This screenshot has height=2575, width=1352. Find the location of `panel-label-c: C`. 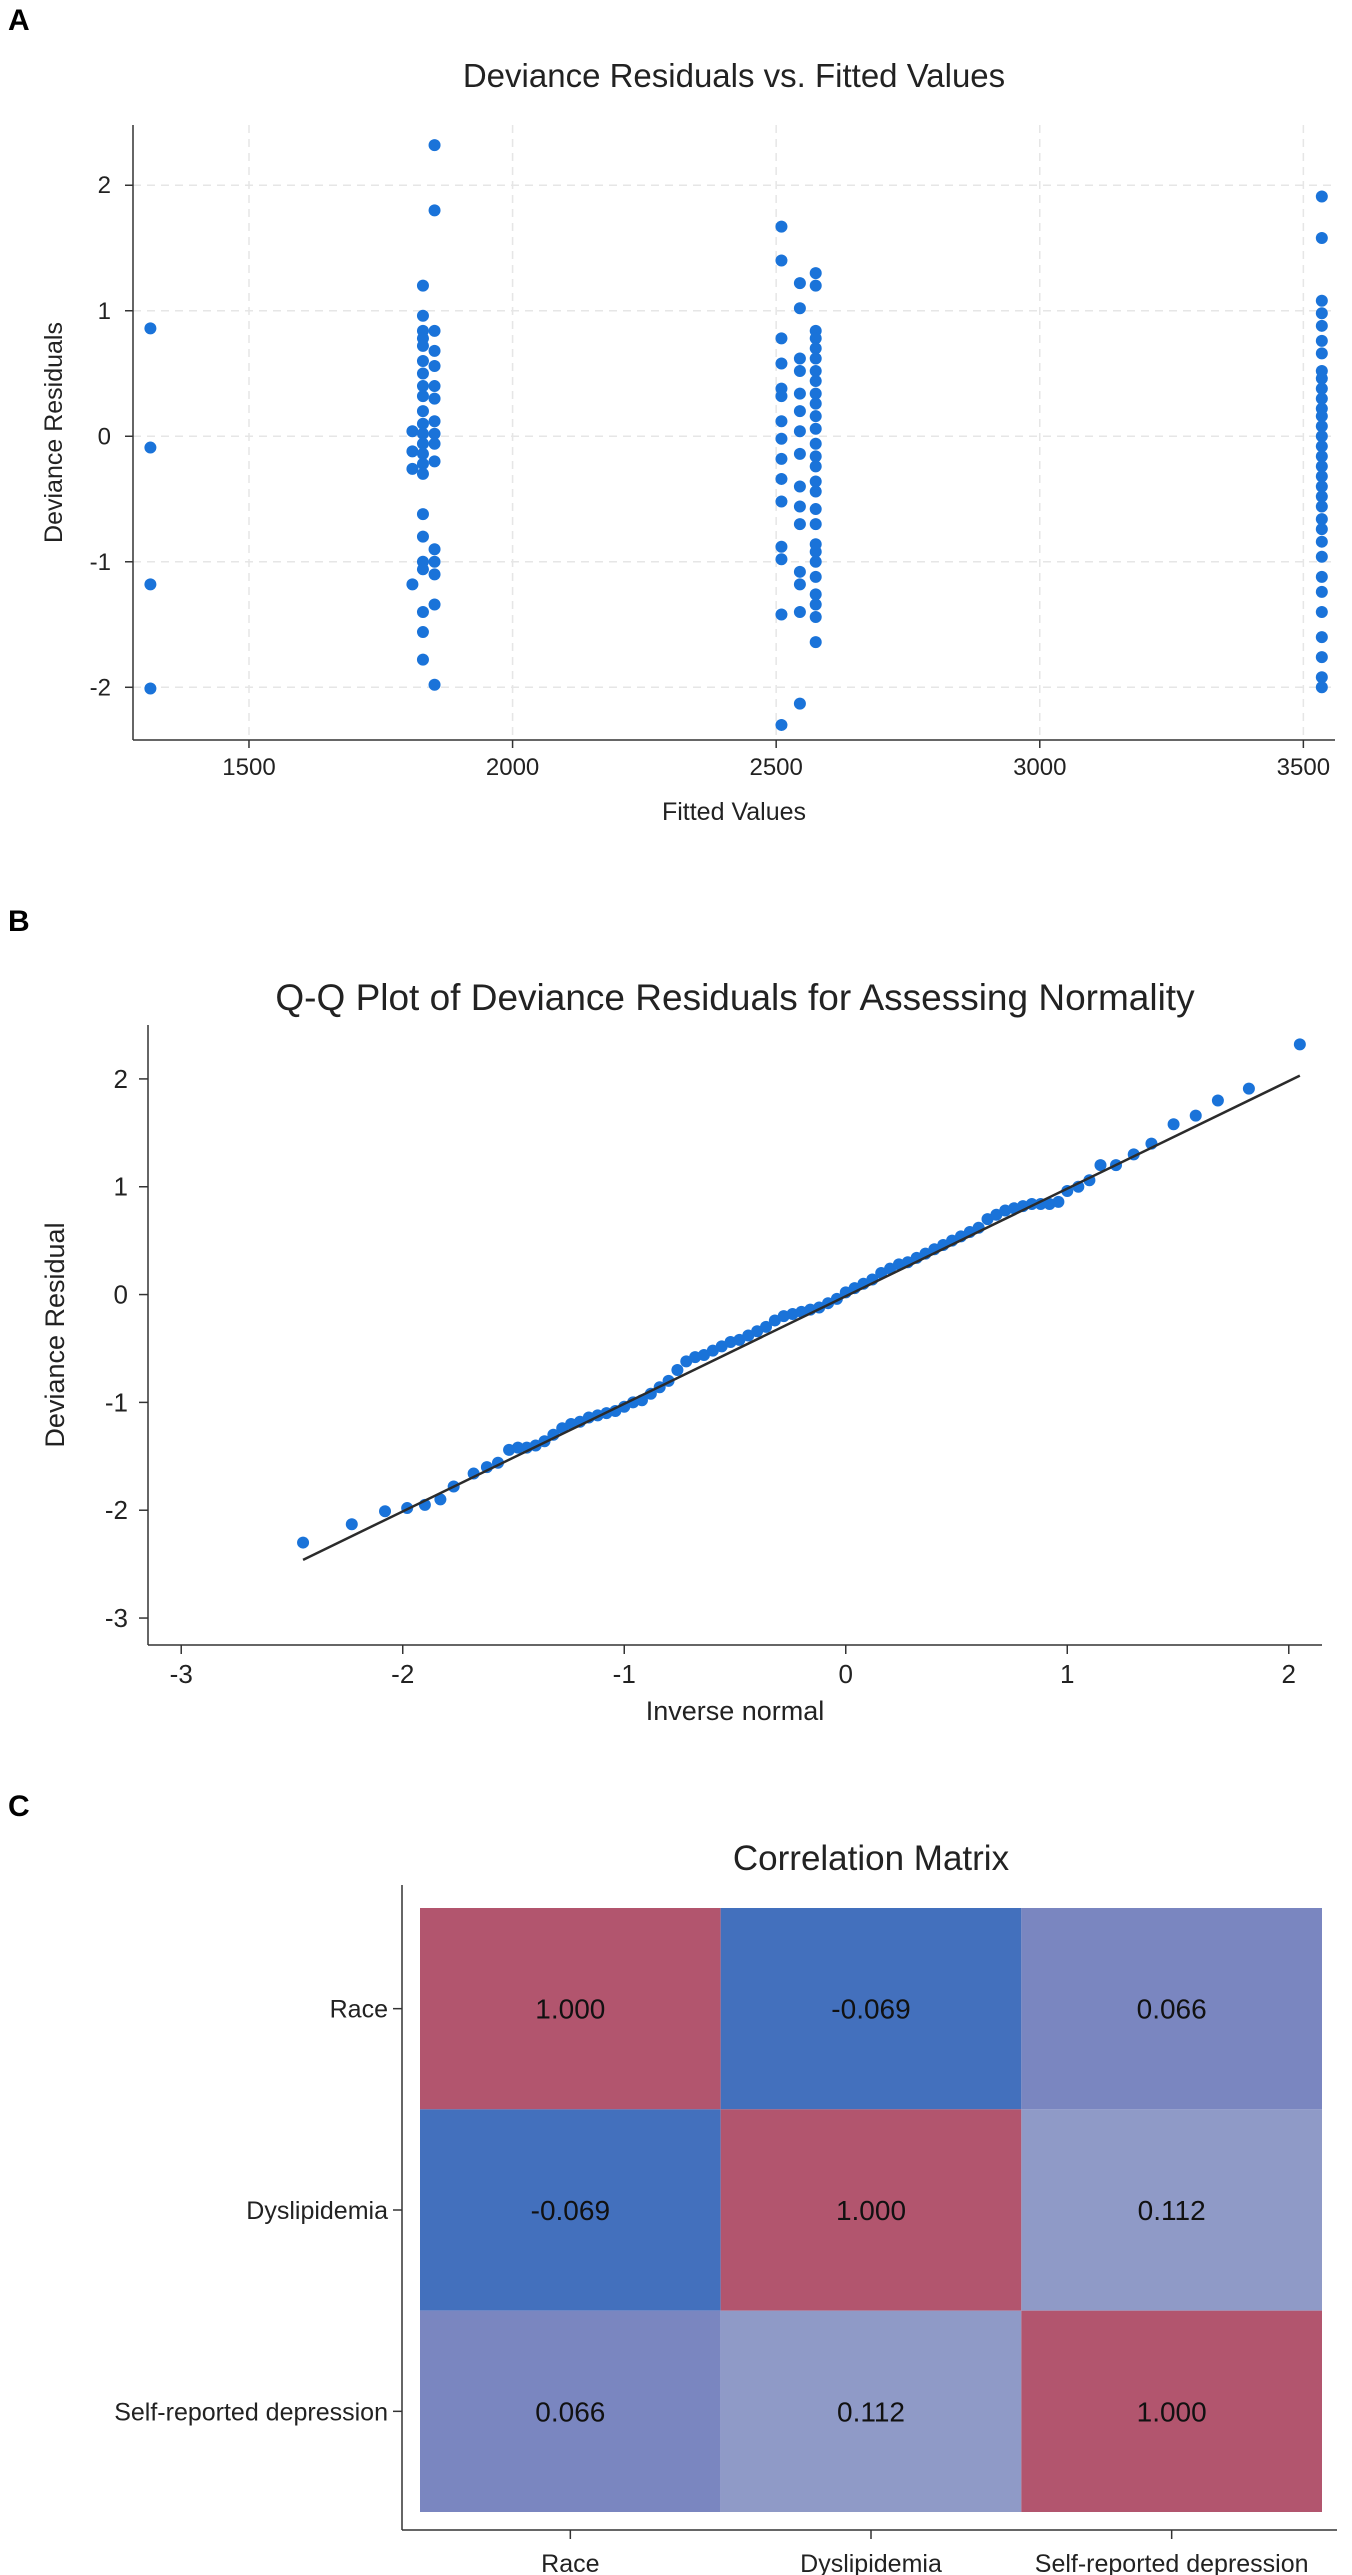

panel-label-c: C is located at coordinates (19, 1806).